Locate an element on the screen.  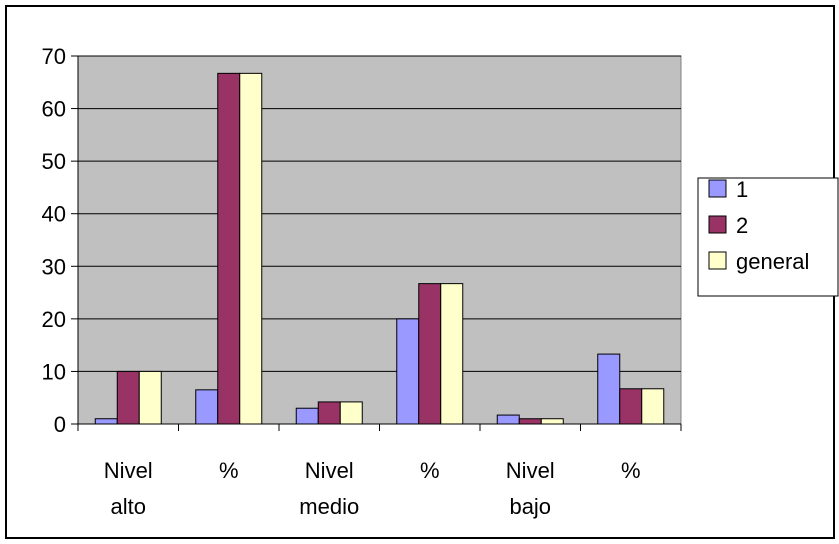
legend-label: 2 is located at coordinates (742, 225).